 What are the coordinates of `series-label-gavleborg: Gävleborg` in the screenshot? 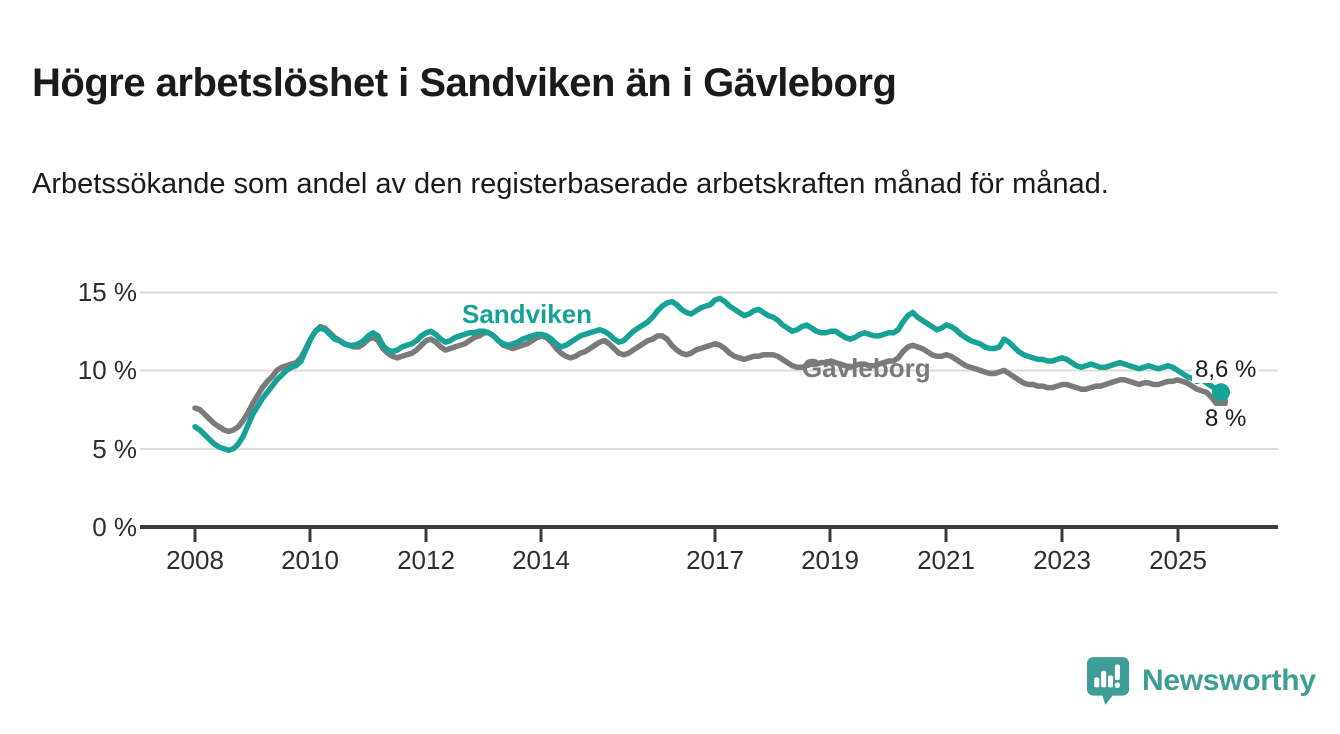 It's located at (866, 368).